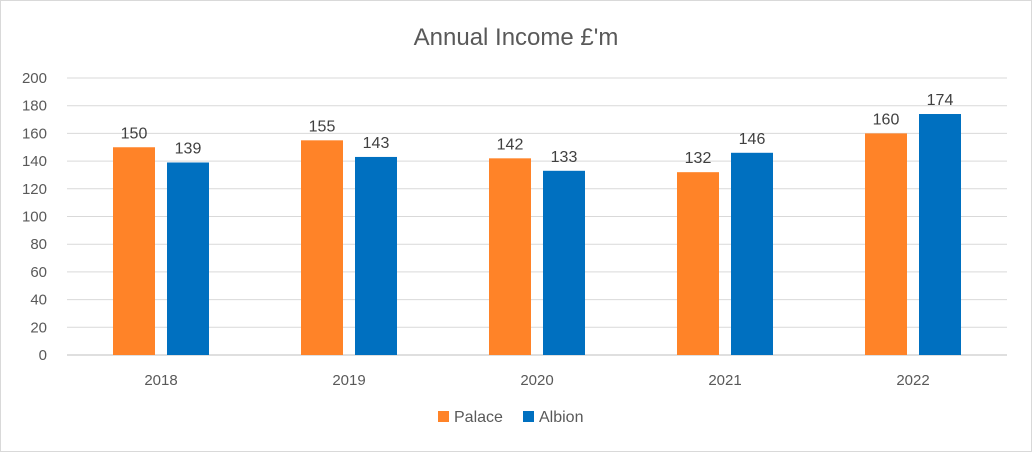 The width and height of the screenshot is (1032, 452). What do you see at coordinates (564, 262) in the screenshot?
I see `bar-albion-2020` at bounding box center [564, 262].